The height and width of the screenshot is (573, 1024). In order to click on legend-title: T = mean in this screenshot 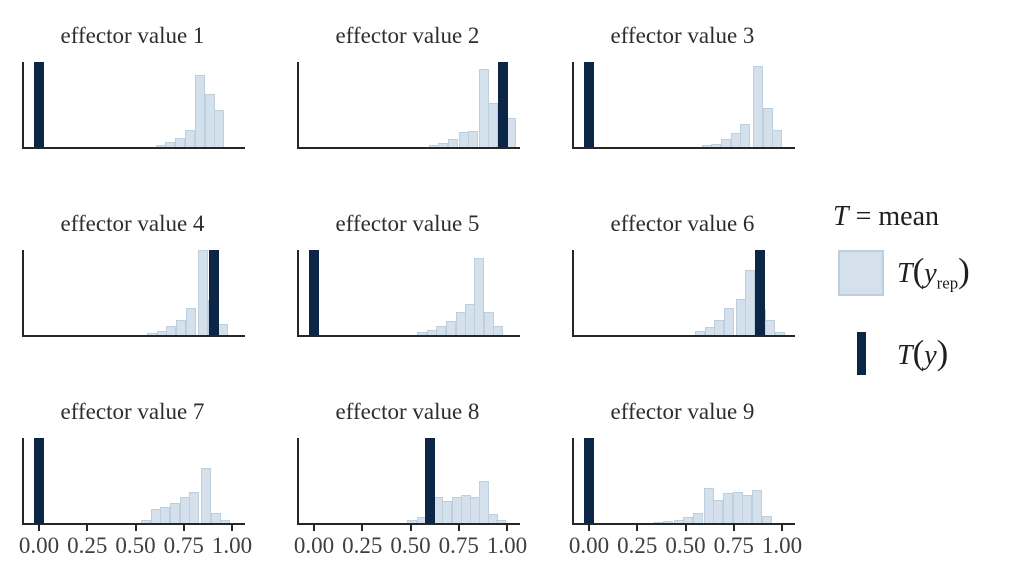, I will do `click(886, 217)`.